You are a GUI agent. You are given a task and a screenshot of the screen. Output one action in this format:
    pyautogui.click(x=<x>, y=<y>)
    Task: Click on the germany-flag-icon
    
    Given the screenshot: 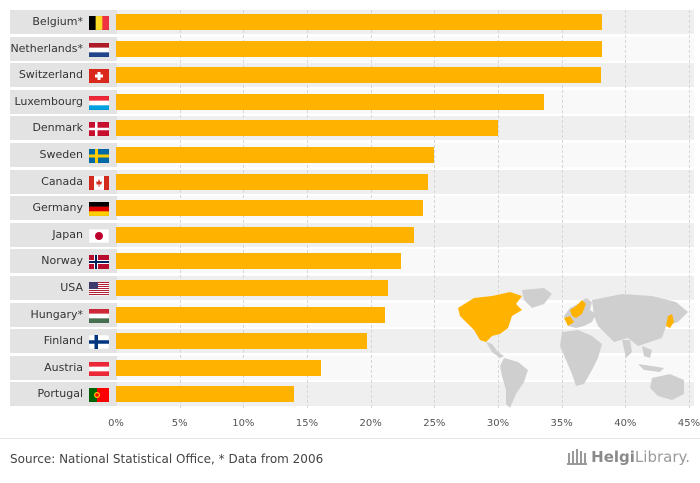 What is the action you would take?
    pyautogui.click(x=99, y=209)
    